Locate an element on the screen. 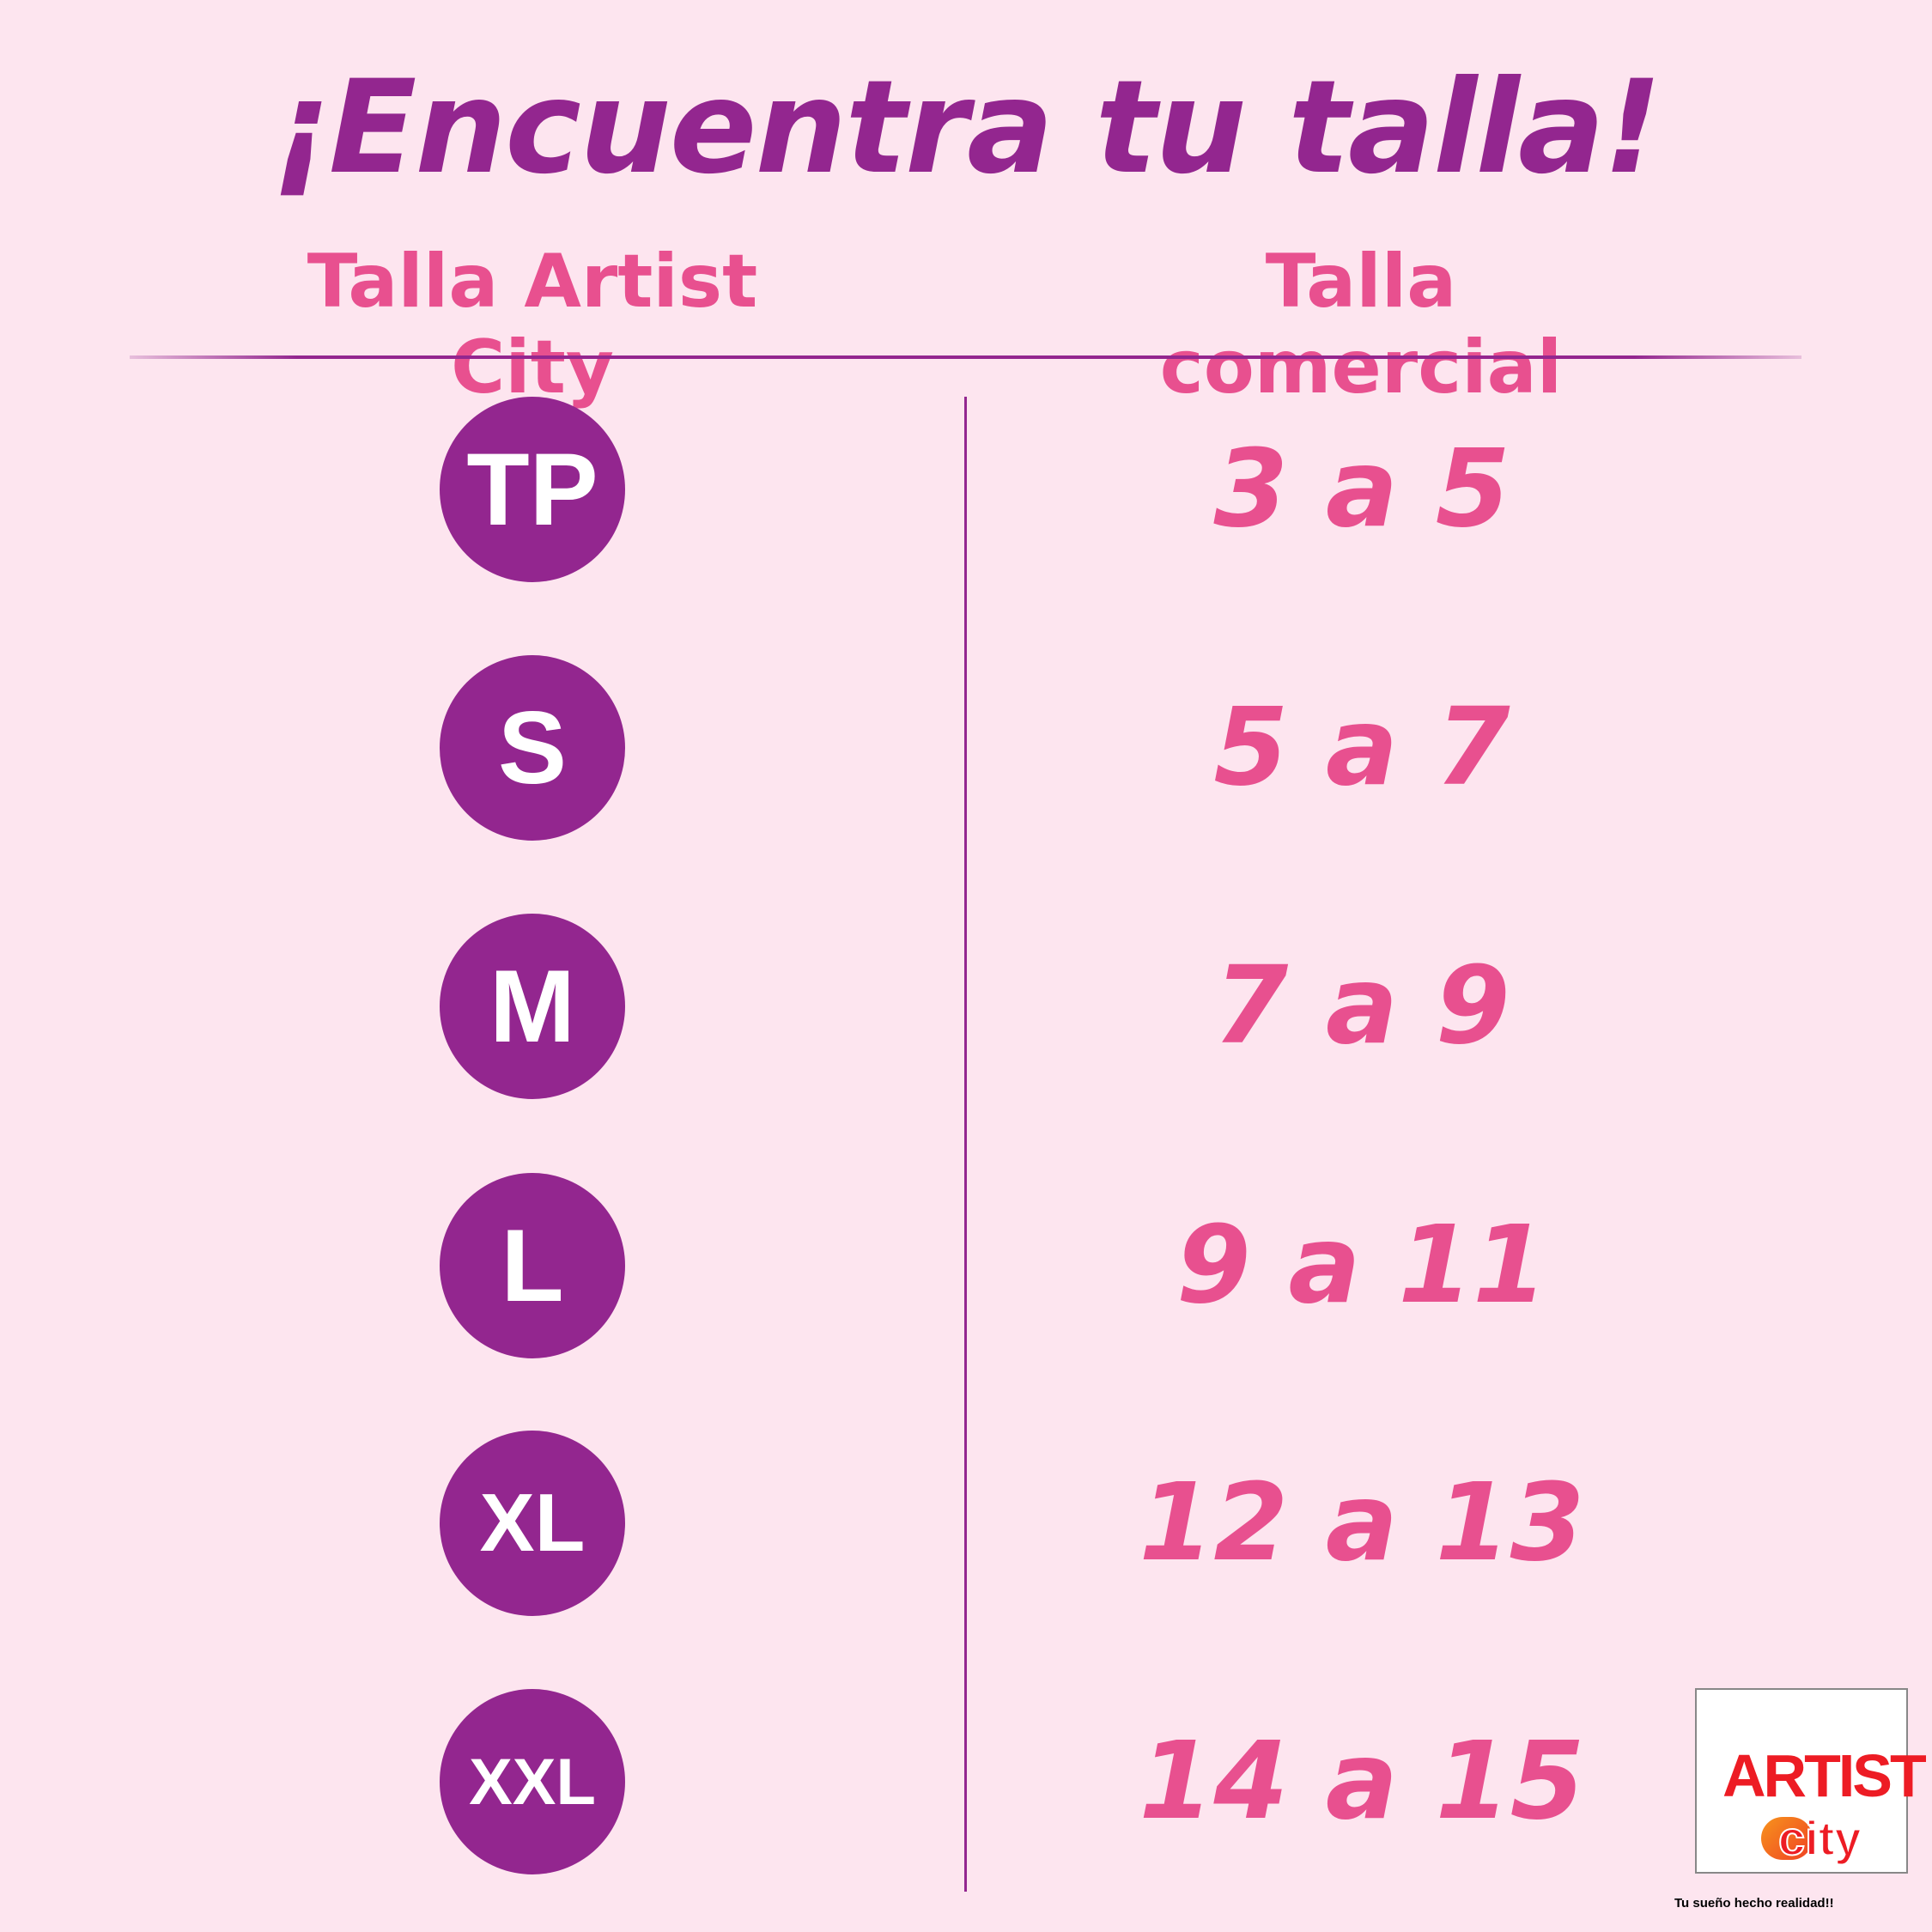  logo-wordmark: ARTIST is located at coordinates (1824, 1776).